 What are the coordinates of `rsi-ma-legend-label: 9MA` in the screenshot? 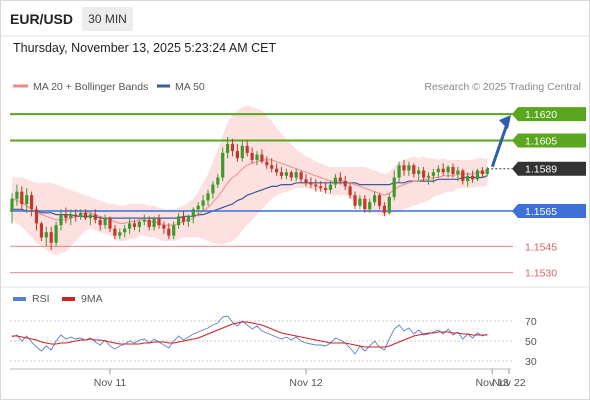 It's located at (92, 299).